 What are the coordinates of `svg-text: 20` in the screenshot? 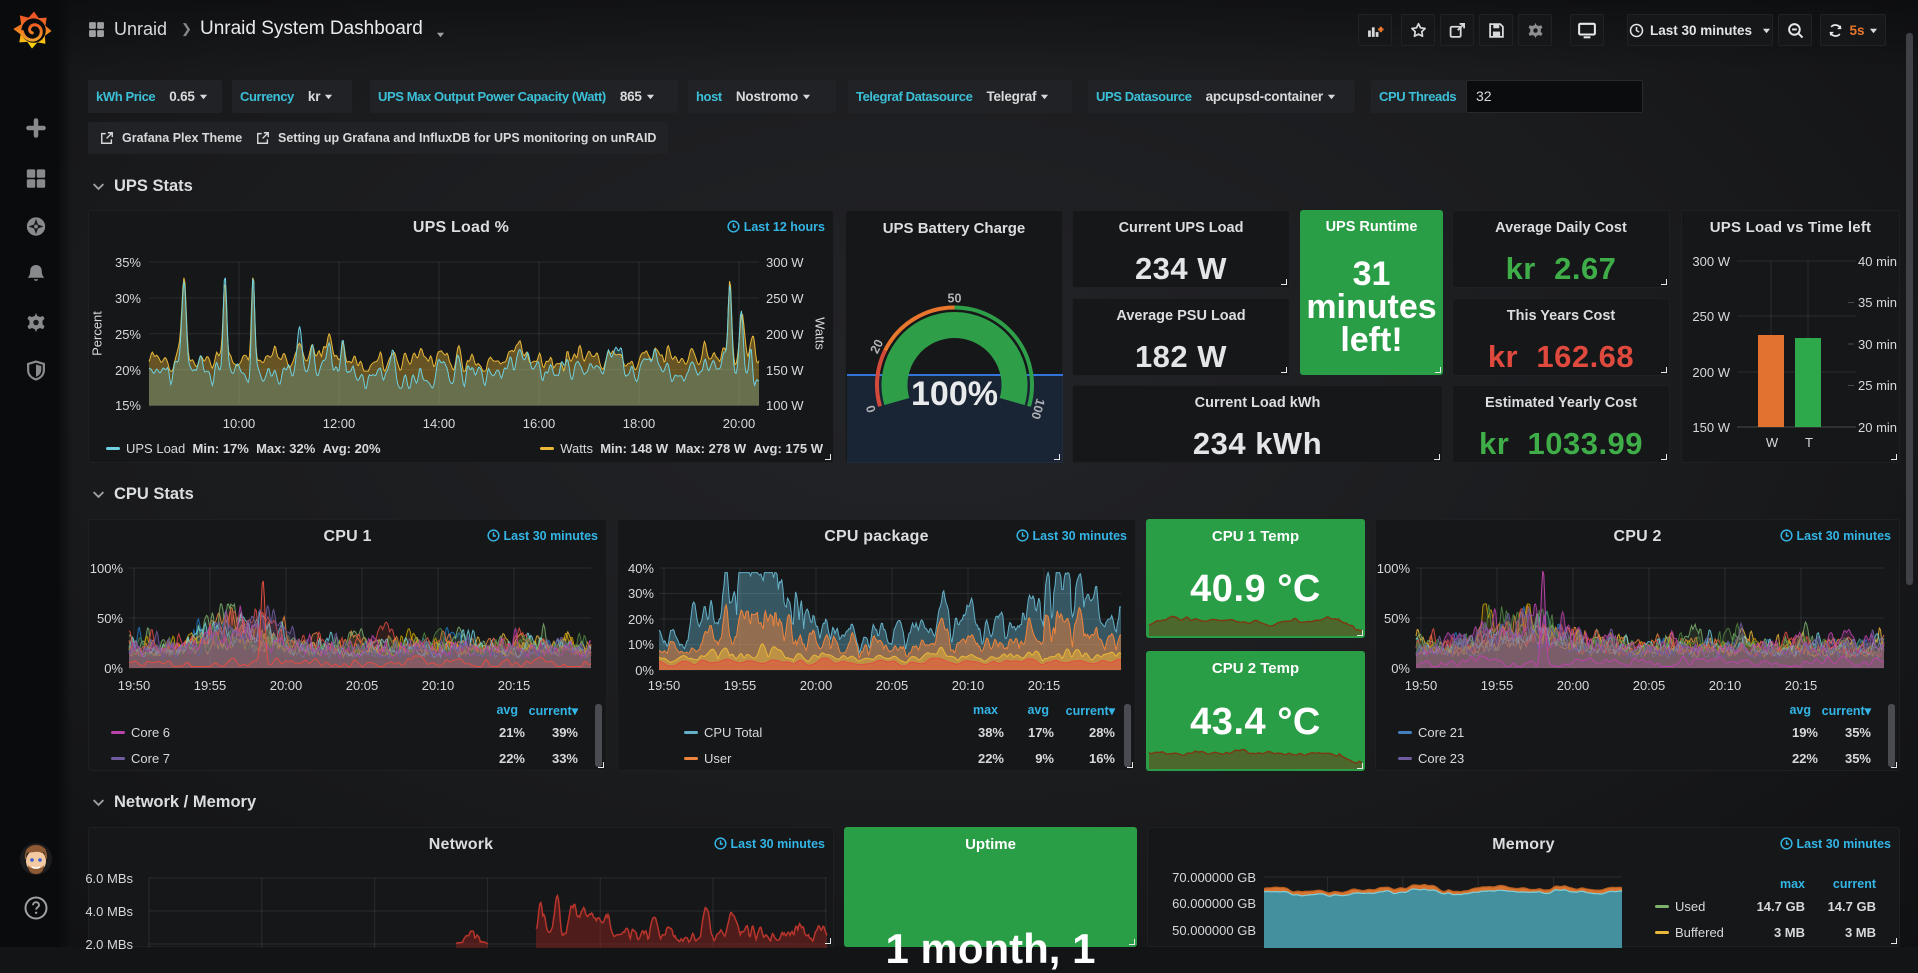 It's located at (877, 346).